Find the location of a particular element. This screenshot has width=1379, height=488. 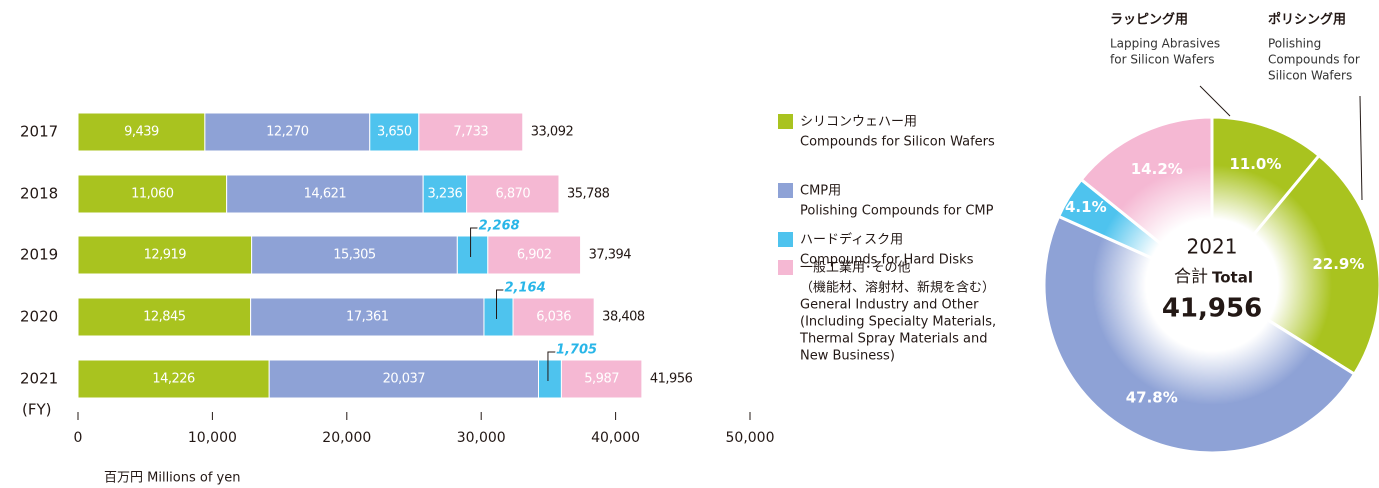

center-label: 合計 is located at coordinates (1191, 277).